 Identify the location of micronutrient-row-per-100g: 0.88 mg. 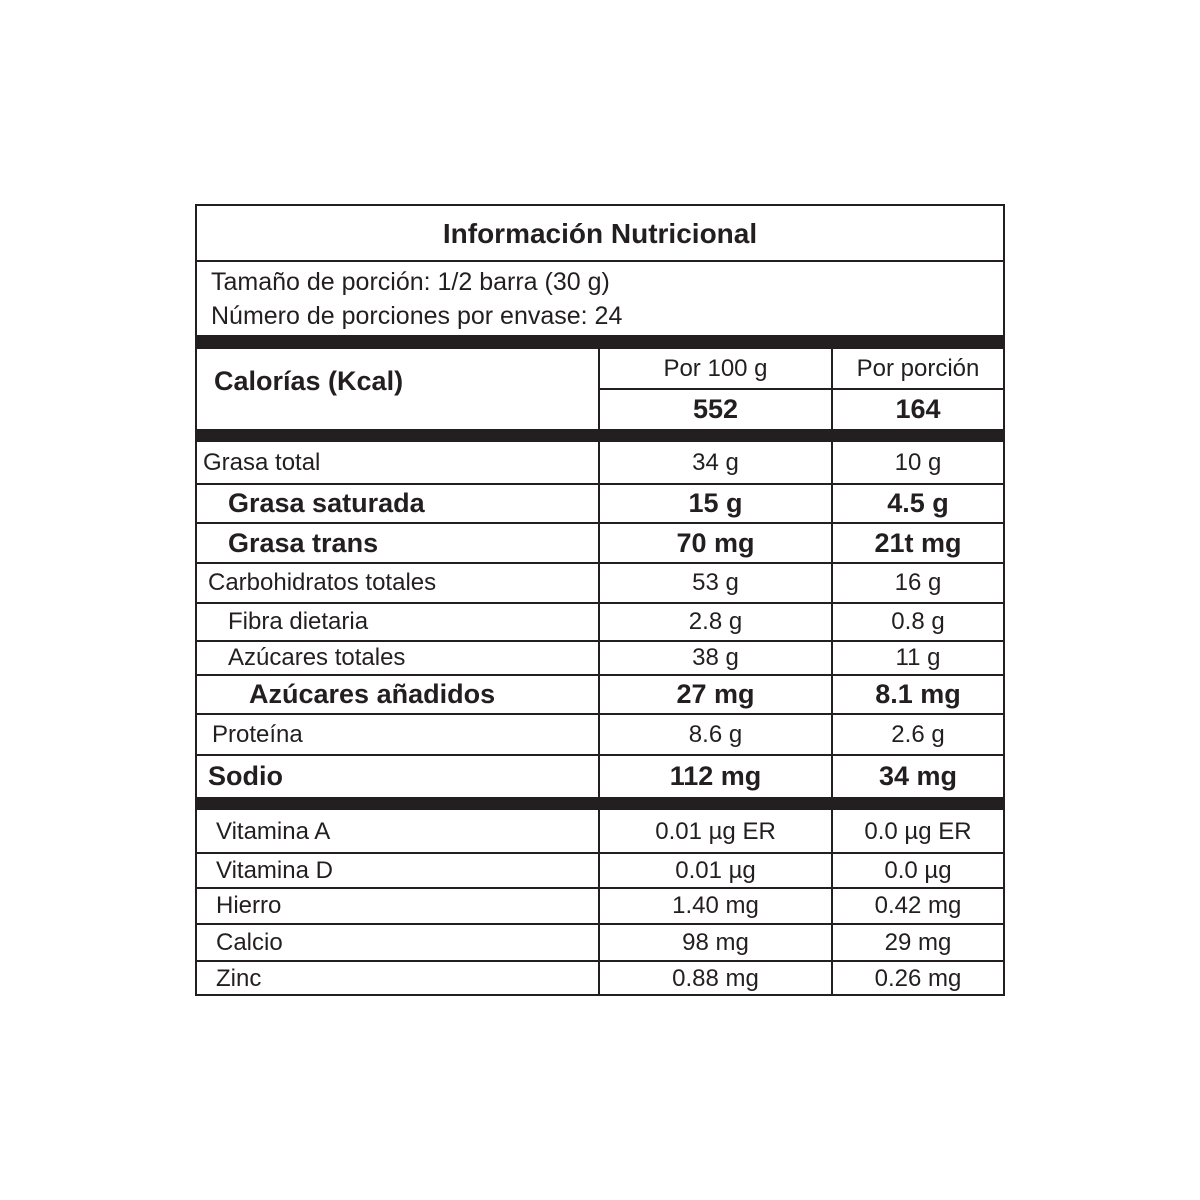
(715, 978).